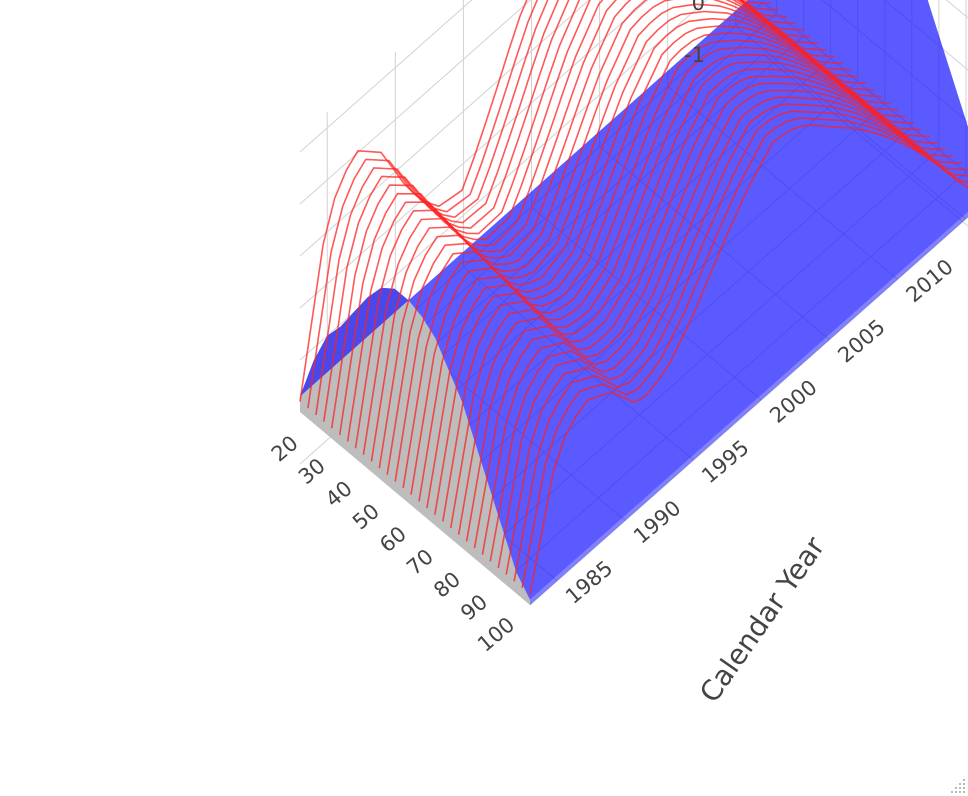 This screenshot has width=968, height=796. I want to click on x-tick-label: 100, so click(496, 634).